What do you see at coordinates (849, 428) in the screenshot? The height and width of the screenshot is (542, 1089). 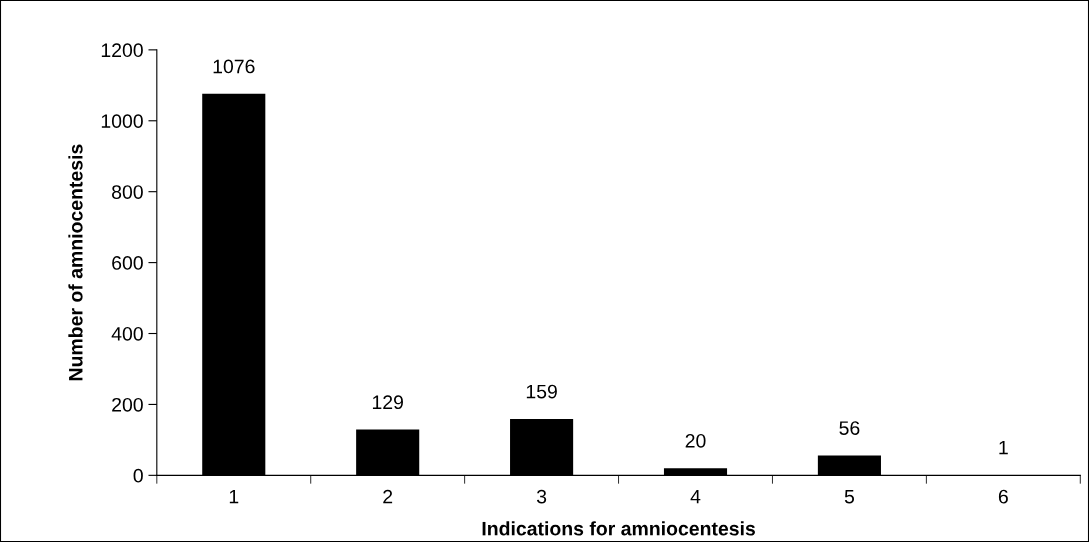 I see `data-label: 56` at bounding box center [849, 428].